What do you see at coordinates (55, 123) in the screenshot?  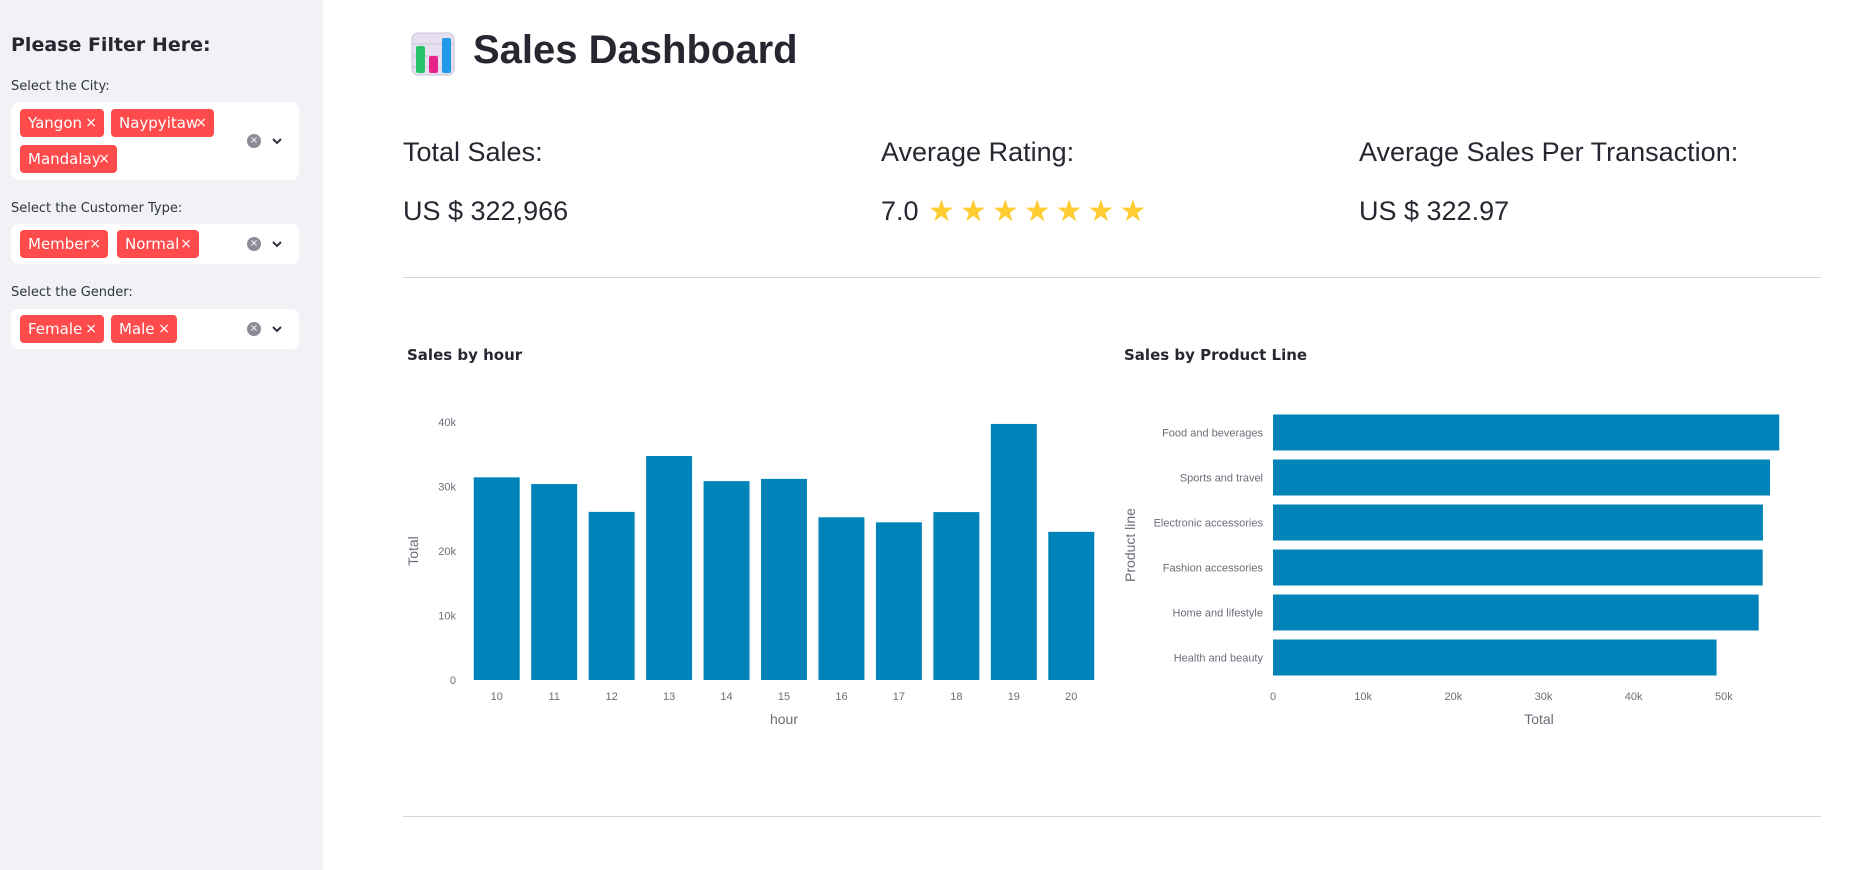 I see `tag-label: Yangon` at bounding box center [55, 123].